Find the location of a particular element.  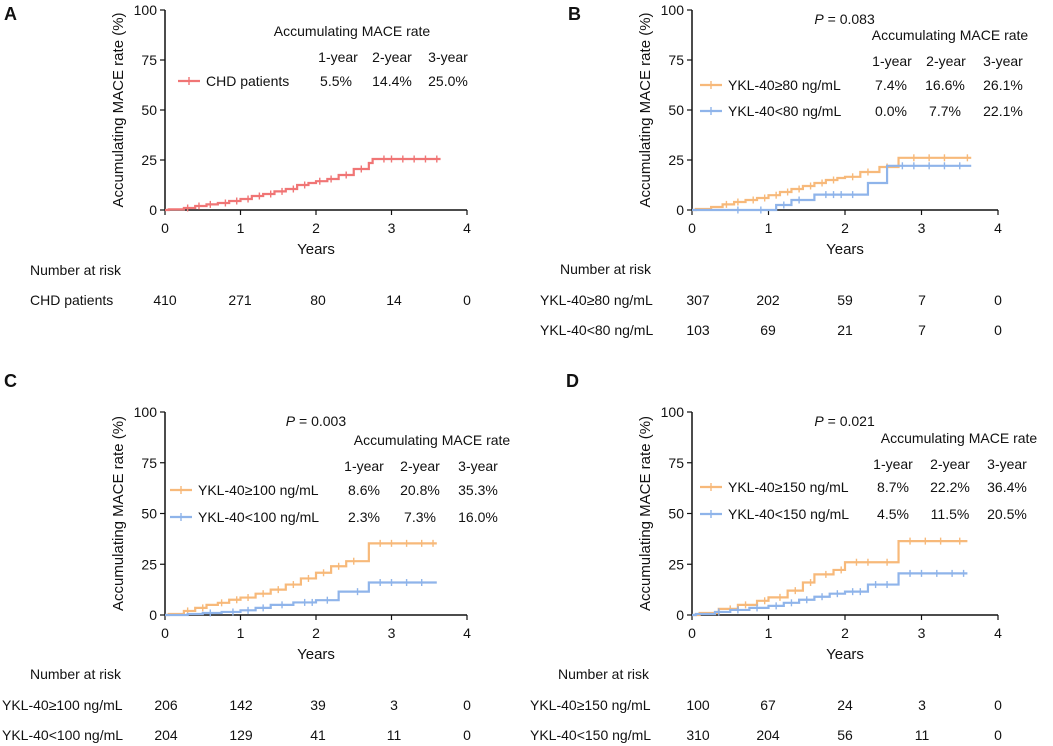

panel-label: C is located at coordinates (10, 381).